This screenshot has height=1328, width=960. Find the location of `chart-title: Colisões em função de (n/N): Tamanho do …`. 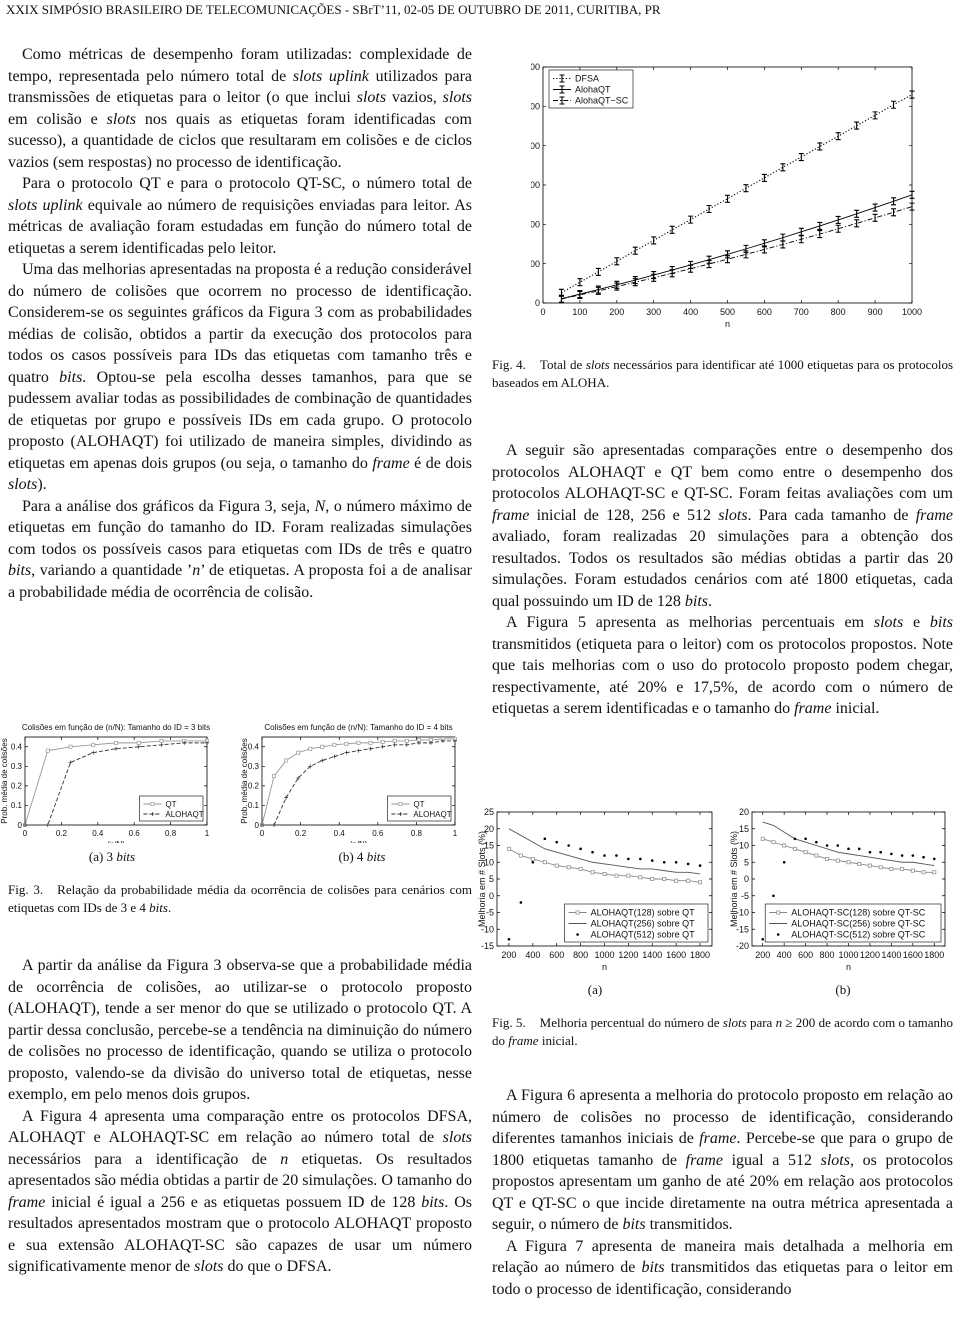

chart-title: Colisões em função de (n/N): Tamanho do … is located at coordinates (116, 727).